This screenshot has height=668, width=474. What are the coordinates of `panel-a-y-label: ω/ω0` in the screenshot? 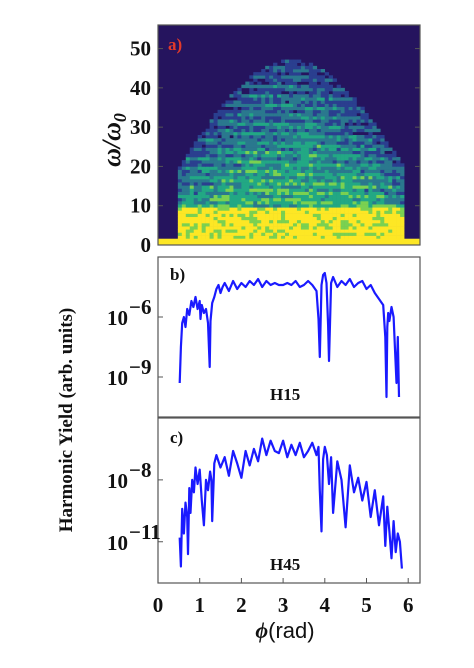 It's located at (113, 140).